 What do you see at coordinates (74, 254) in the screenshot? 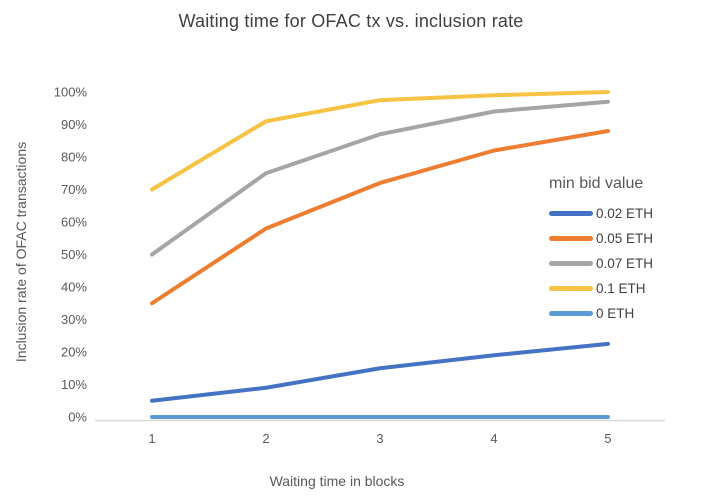
I see `y-tick-label: 50%` at bounding box center [74, 254].